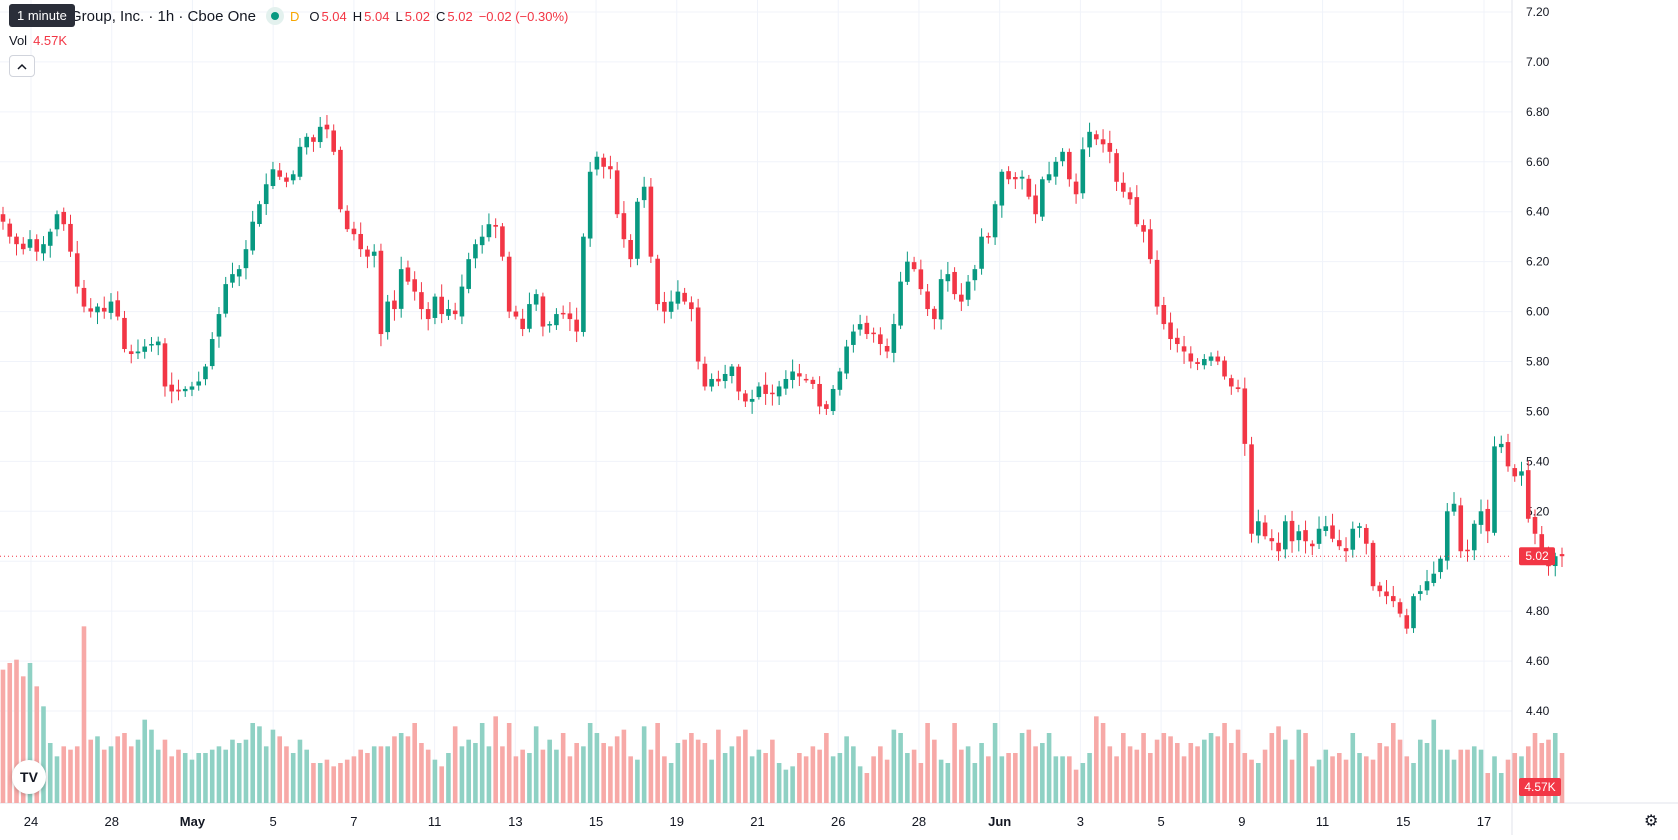 The width and height of the screenshot is (1678, 840). What do you see at coordinates (294, 16) in the screenshot?
I see `dividend-flag: D` at bounding box center [294, 16].